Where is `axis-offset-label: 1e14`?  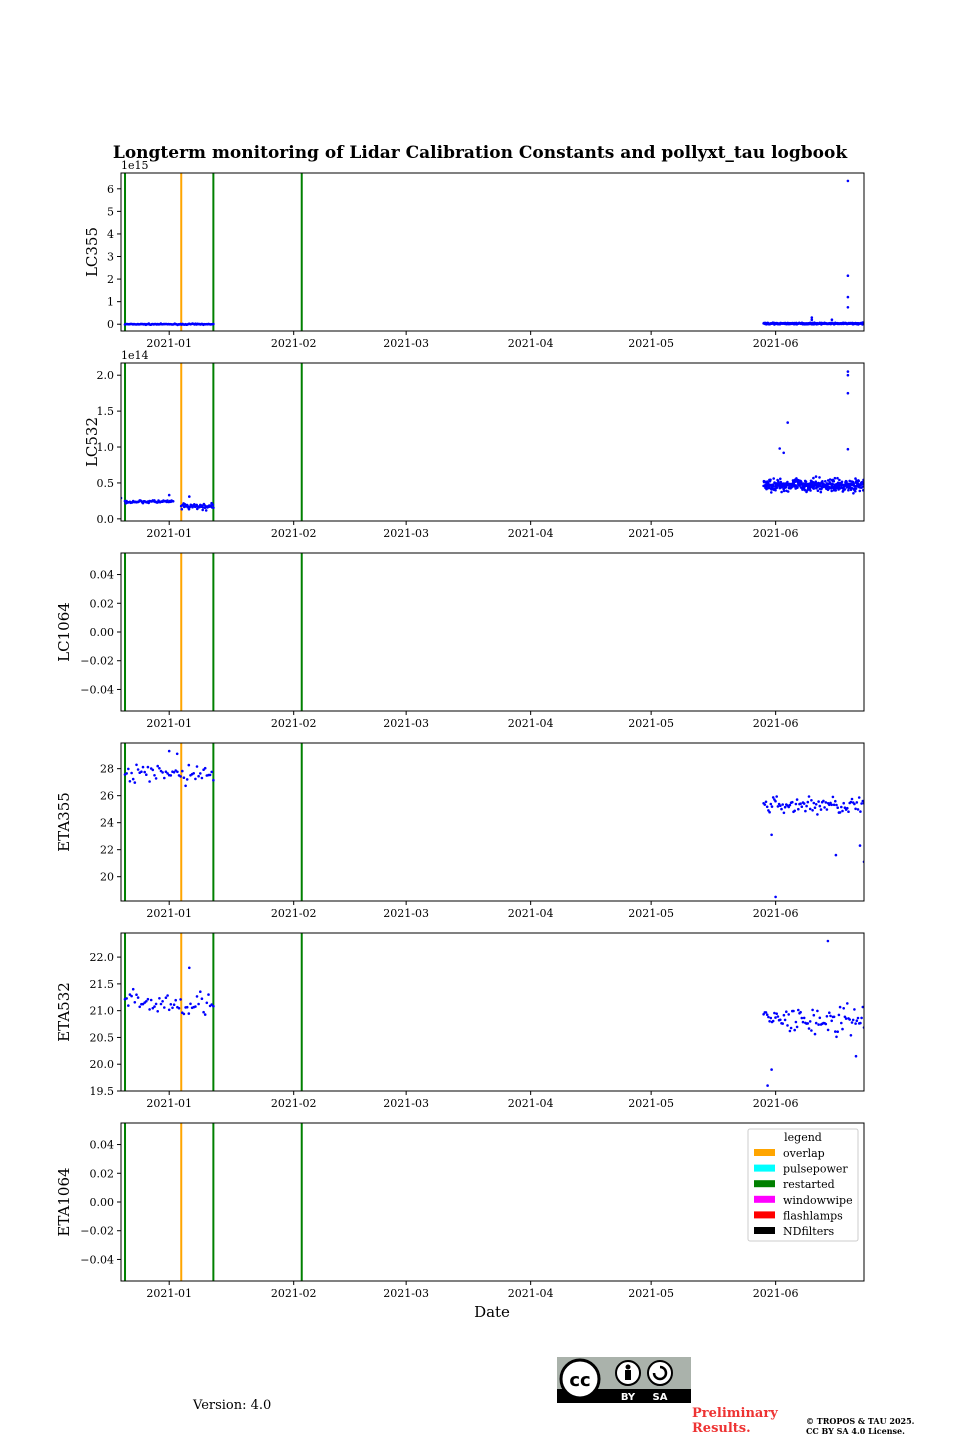
axis-offset-label: 1e14 is located at coordinates (135, 355).